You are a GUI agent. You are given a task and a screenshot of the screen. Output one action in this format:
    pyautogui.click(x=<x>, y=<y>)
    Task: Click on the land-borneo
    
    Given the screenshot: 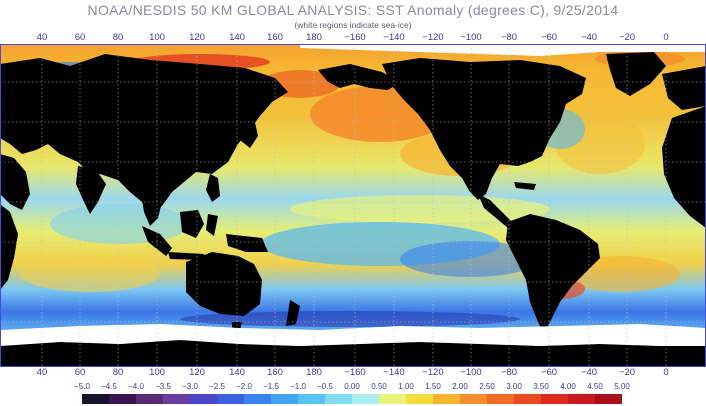 What is the action you would take?
    pyautogui.click(x=192, y=224)
    